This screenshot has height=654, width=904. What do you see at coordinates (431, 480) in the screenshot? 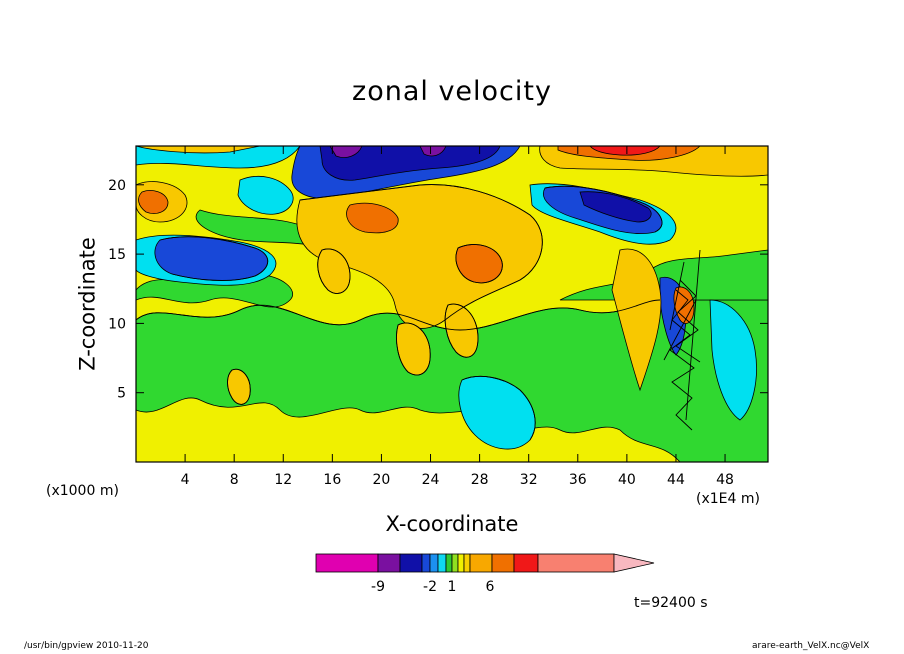
I see `x-tick-label: 24` at bounding box center [431, 480].